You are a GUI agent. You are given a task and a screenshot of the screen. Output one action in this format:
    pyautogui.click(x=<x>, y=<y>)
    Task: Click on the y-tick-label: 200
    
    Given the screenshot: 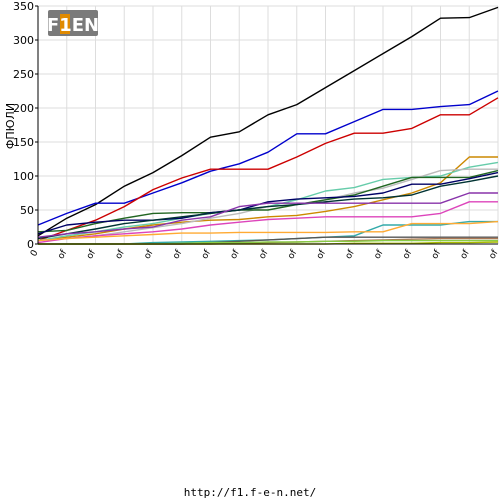 What is the action you would take?
    pyautogui.click(x=23, y=108)
    